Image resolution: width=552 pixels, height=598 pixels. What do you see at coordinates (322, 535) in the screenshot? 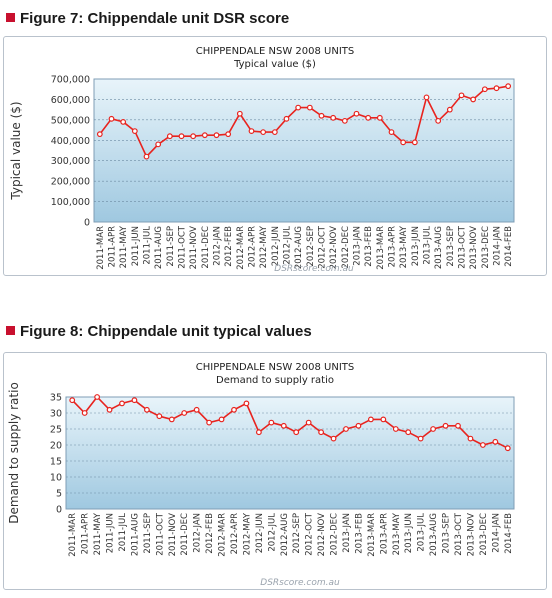
I see `x-tick-label: 2012-NOV` at bounding box center [322, 535].